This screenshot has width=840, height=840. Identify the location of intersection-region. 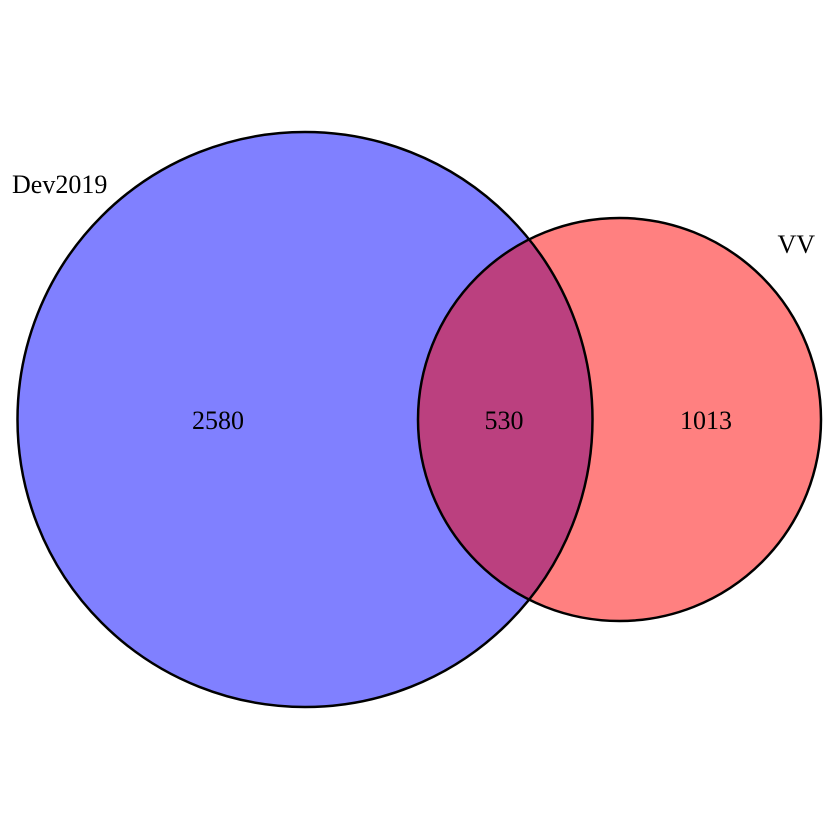
(505, 419).